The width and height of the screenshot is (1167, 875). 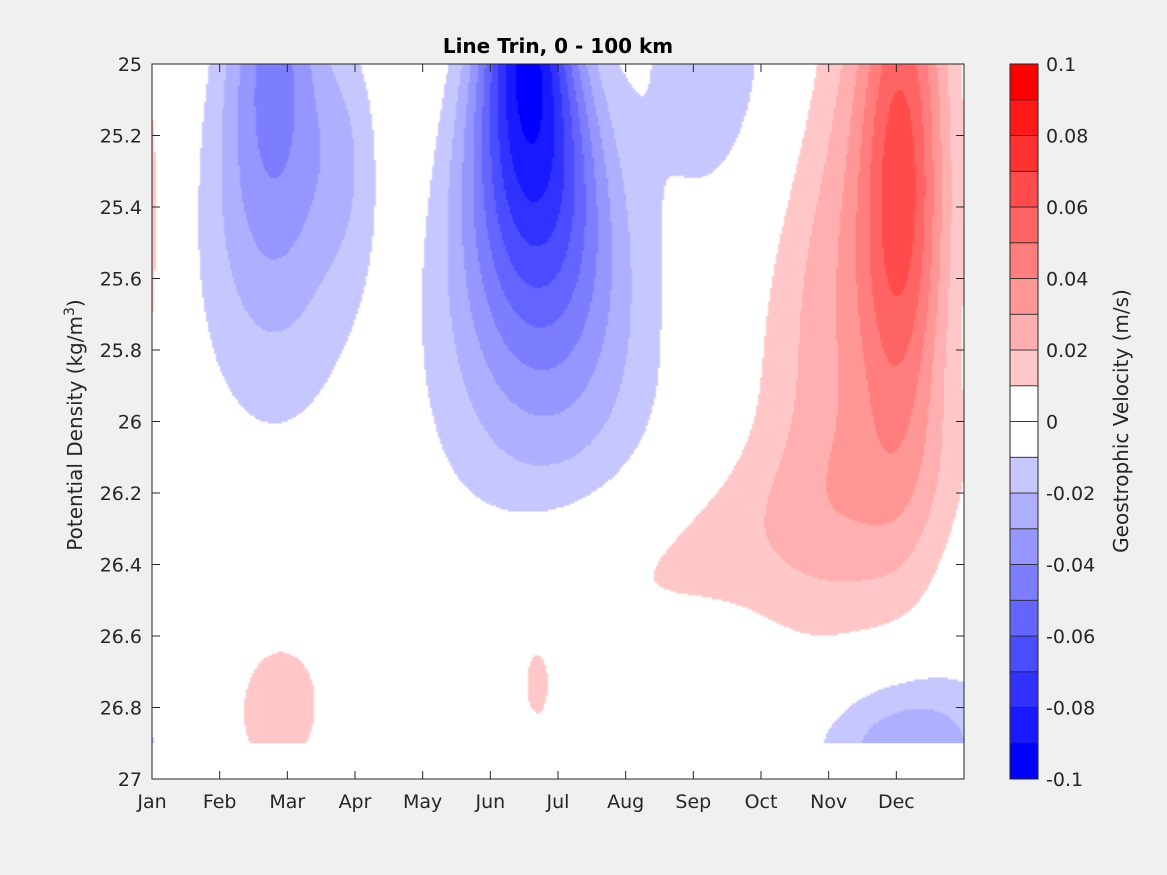 I want to click on x-tick-label: Dec, so click(x=896, y=802).